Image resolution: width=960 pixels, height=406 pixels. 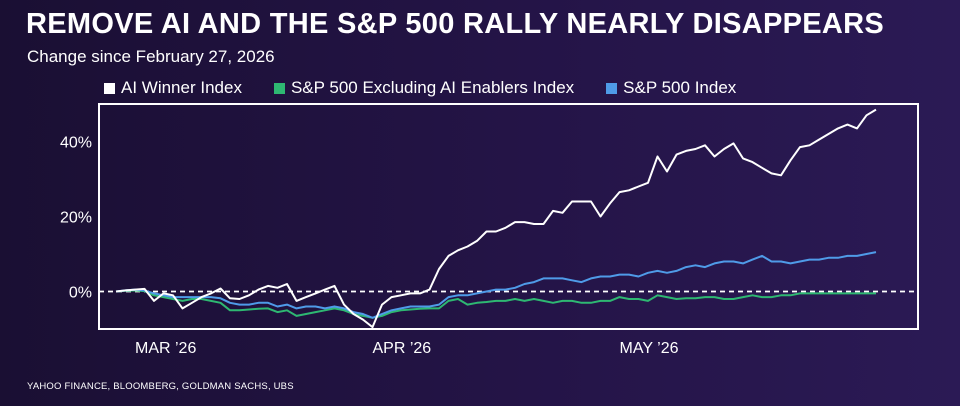 I want to click on x-tick-labels: MAR ’26 APR ’26 MAY ’26, so click(x=407, y=348).